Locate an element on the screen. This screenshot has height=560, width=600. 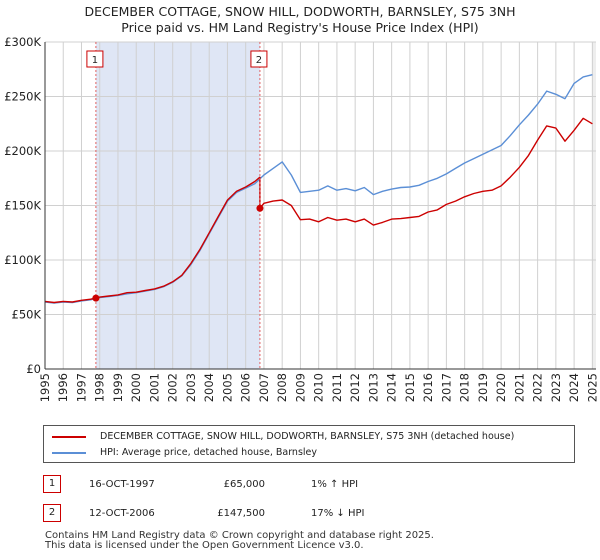
x-tick-label: 2021 is located at coordinates (519, 387).